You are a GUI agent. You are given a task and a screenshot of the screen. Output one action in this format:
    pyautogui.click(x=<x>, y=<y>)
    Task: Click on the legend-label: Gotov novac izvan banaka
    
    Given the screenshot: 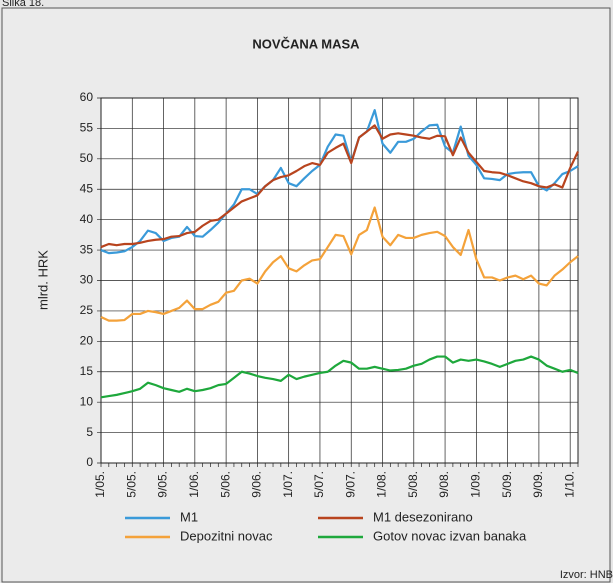 What is the action you would take?
    pyautogui.click(x=450, y=535)
    